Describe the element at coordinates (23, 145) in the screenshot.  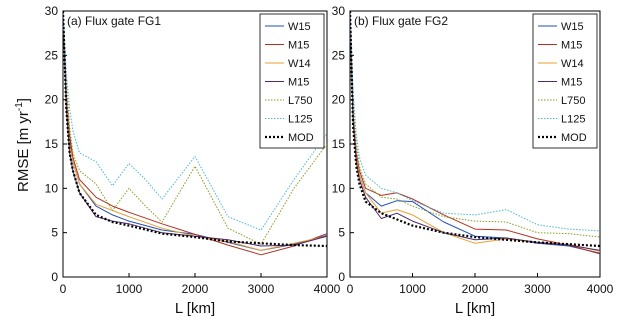
I see `y-axis-title: RMSE [m yr-1]` at that location.